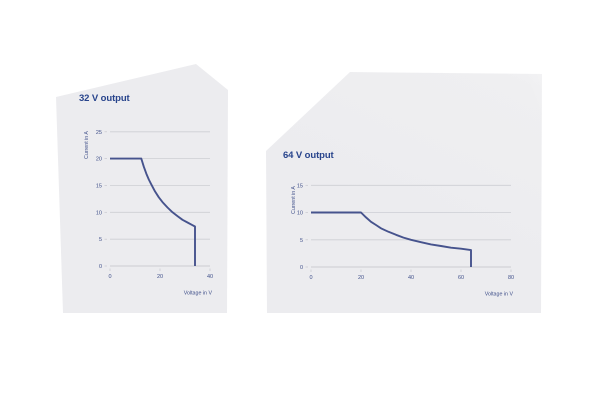 Image resolution: width=600 pixels, height=400 pixels. What do you see at coordinates (198, 294) in the screenshot?
I see `x-axis-label-32v: Voltage in V` at bounding box center [198, 294].